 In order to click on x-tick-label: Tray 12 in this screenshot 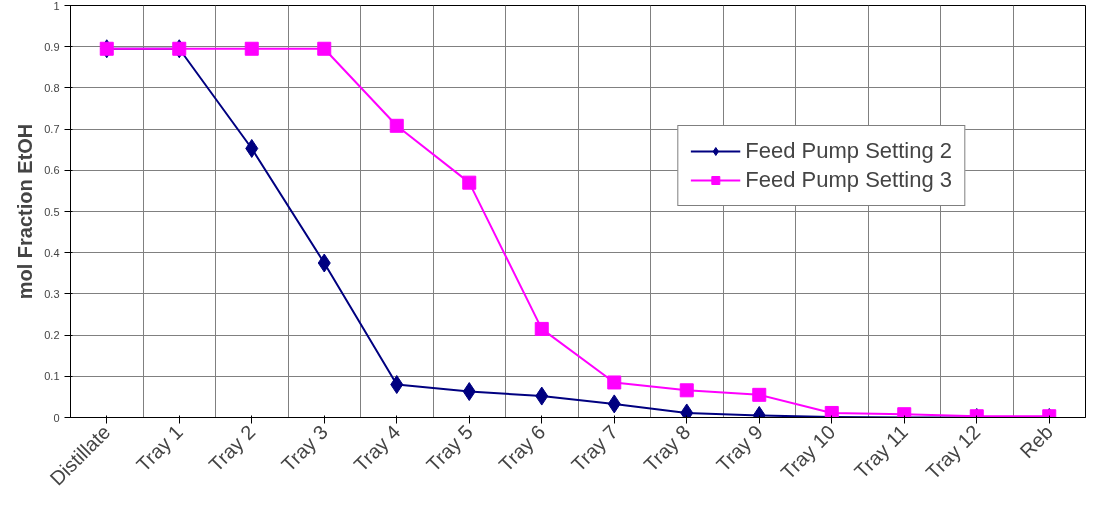, I will do `click(953, 452)`.